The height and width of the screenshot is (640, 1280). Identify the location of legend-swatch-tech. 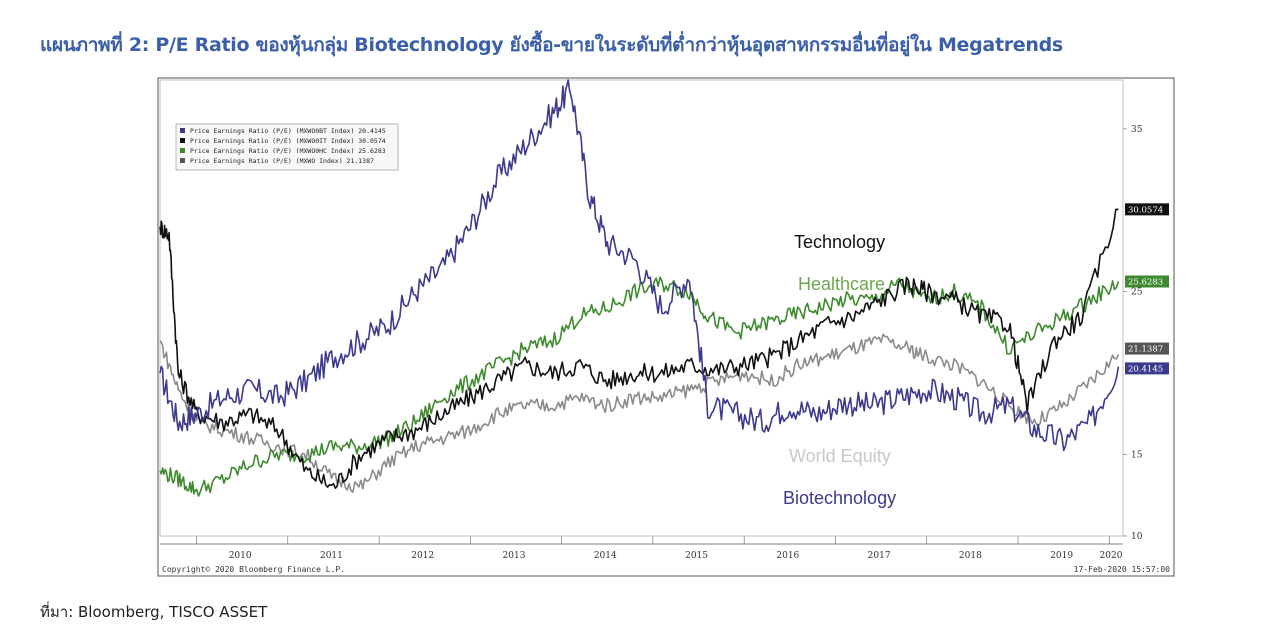
(182, 140).